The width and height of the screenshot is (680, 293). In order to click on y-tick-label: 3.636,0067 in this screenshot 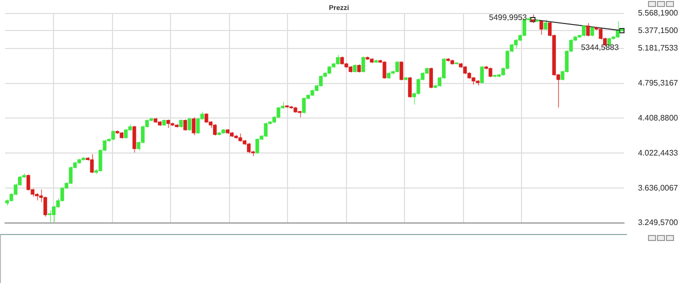, I will do `click(658, 187)`.